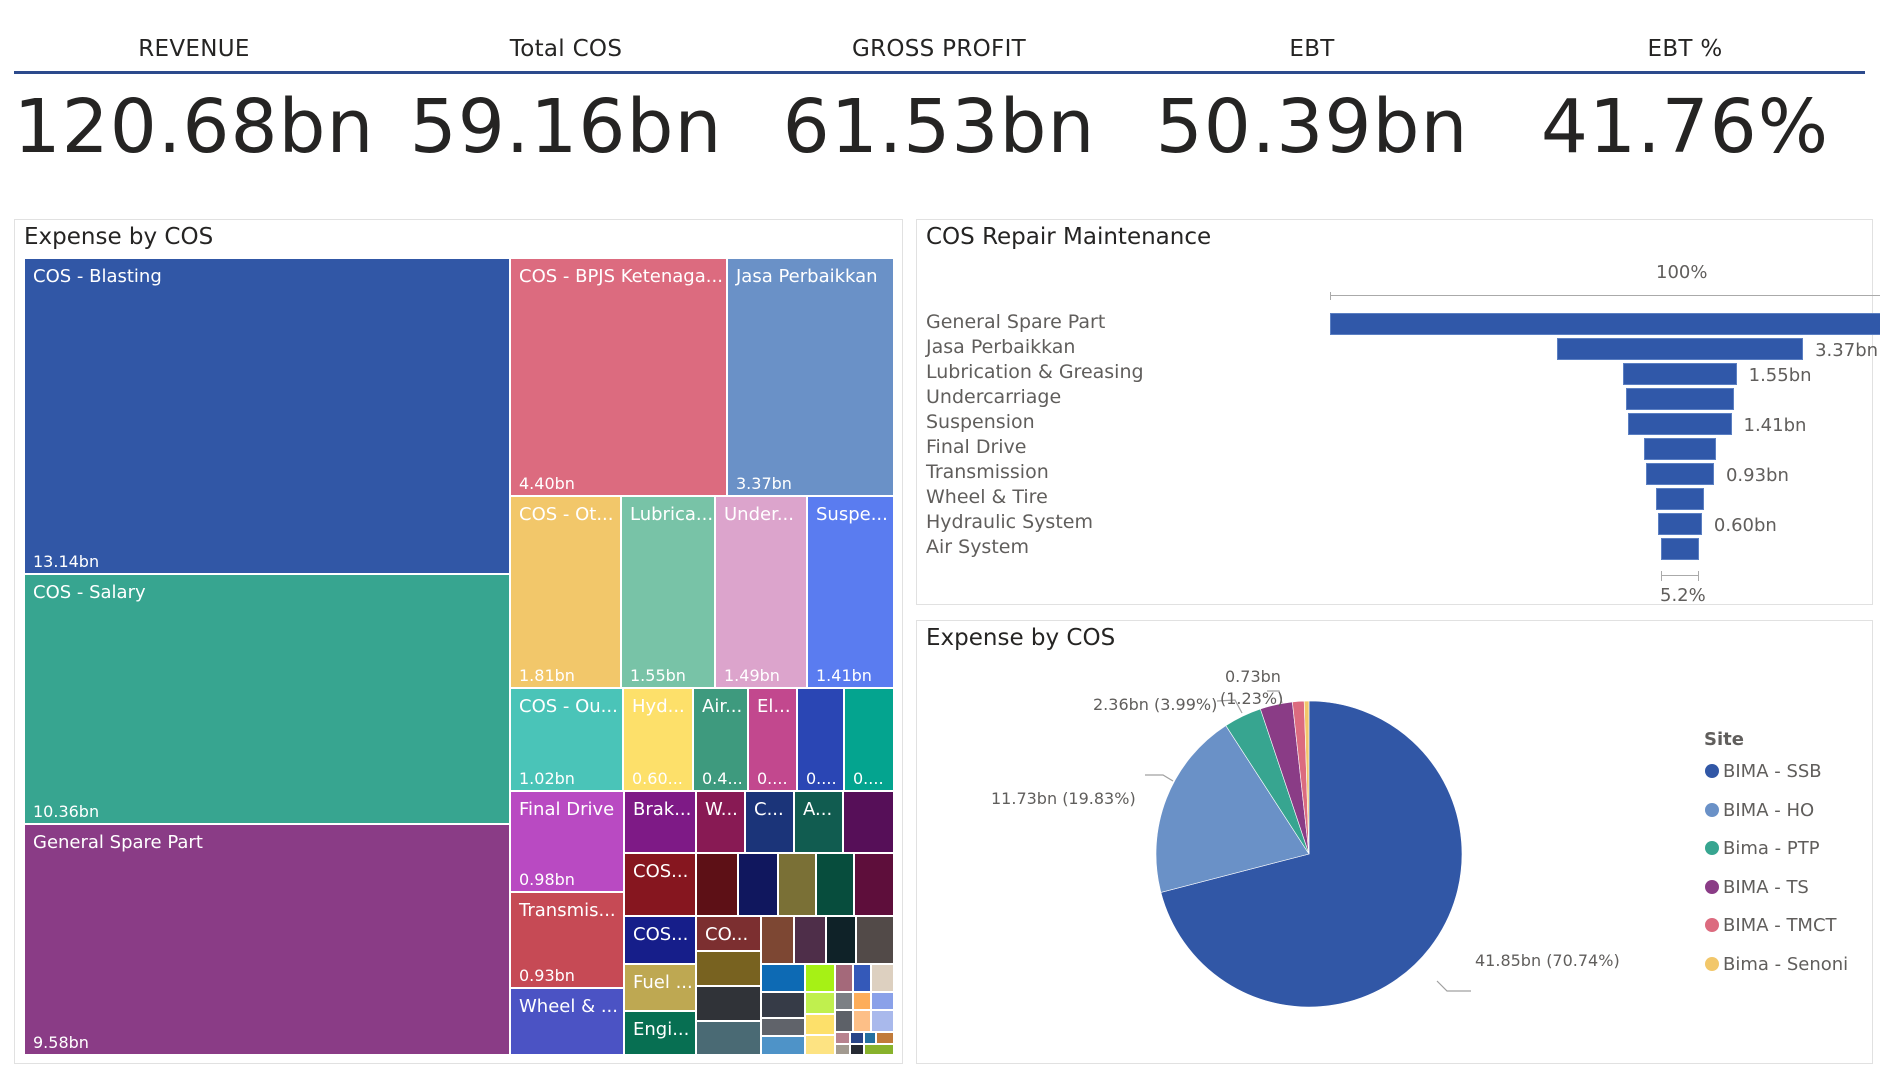 This screenshot has height=1070, width=1880. What do you see at coordinates (810, 377) in the screenshot?
I see `treemap-cell: Jasa Perbaikkan 3.37bn` at bounding box center [810, 377].